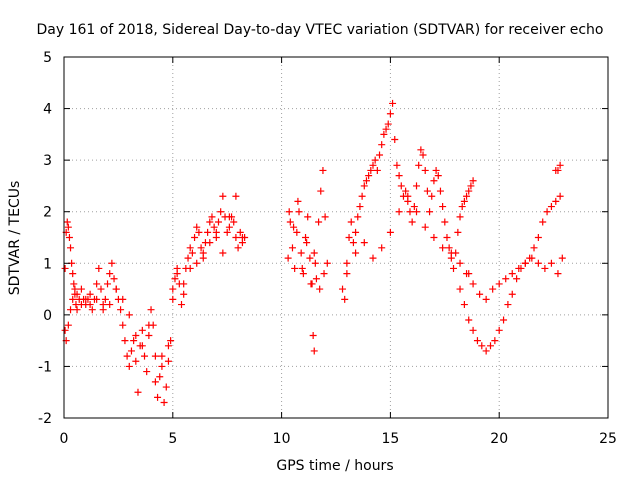 This screenshot has height=480, width=640. Describe the element at coordinates (172, 439) in the screenshot. I see `x-tick-label: 5` at that location.